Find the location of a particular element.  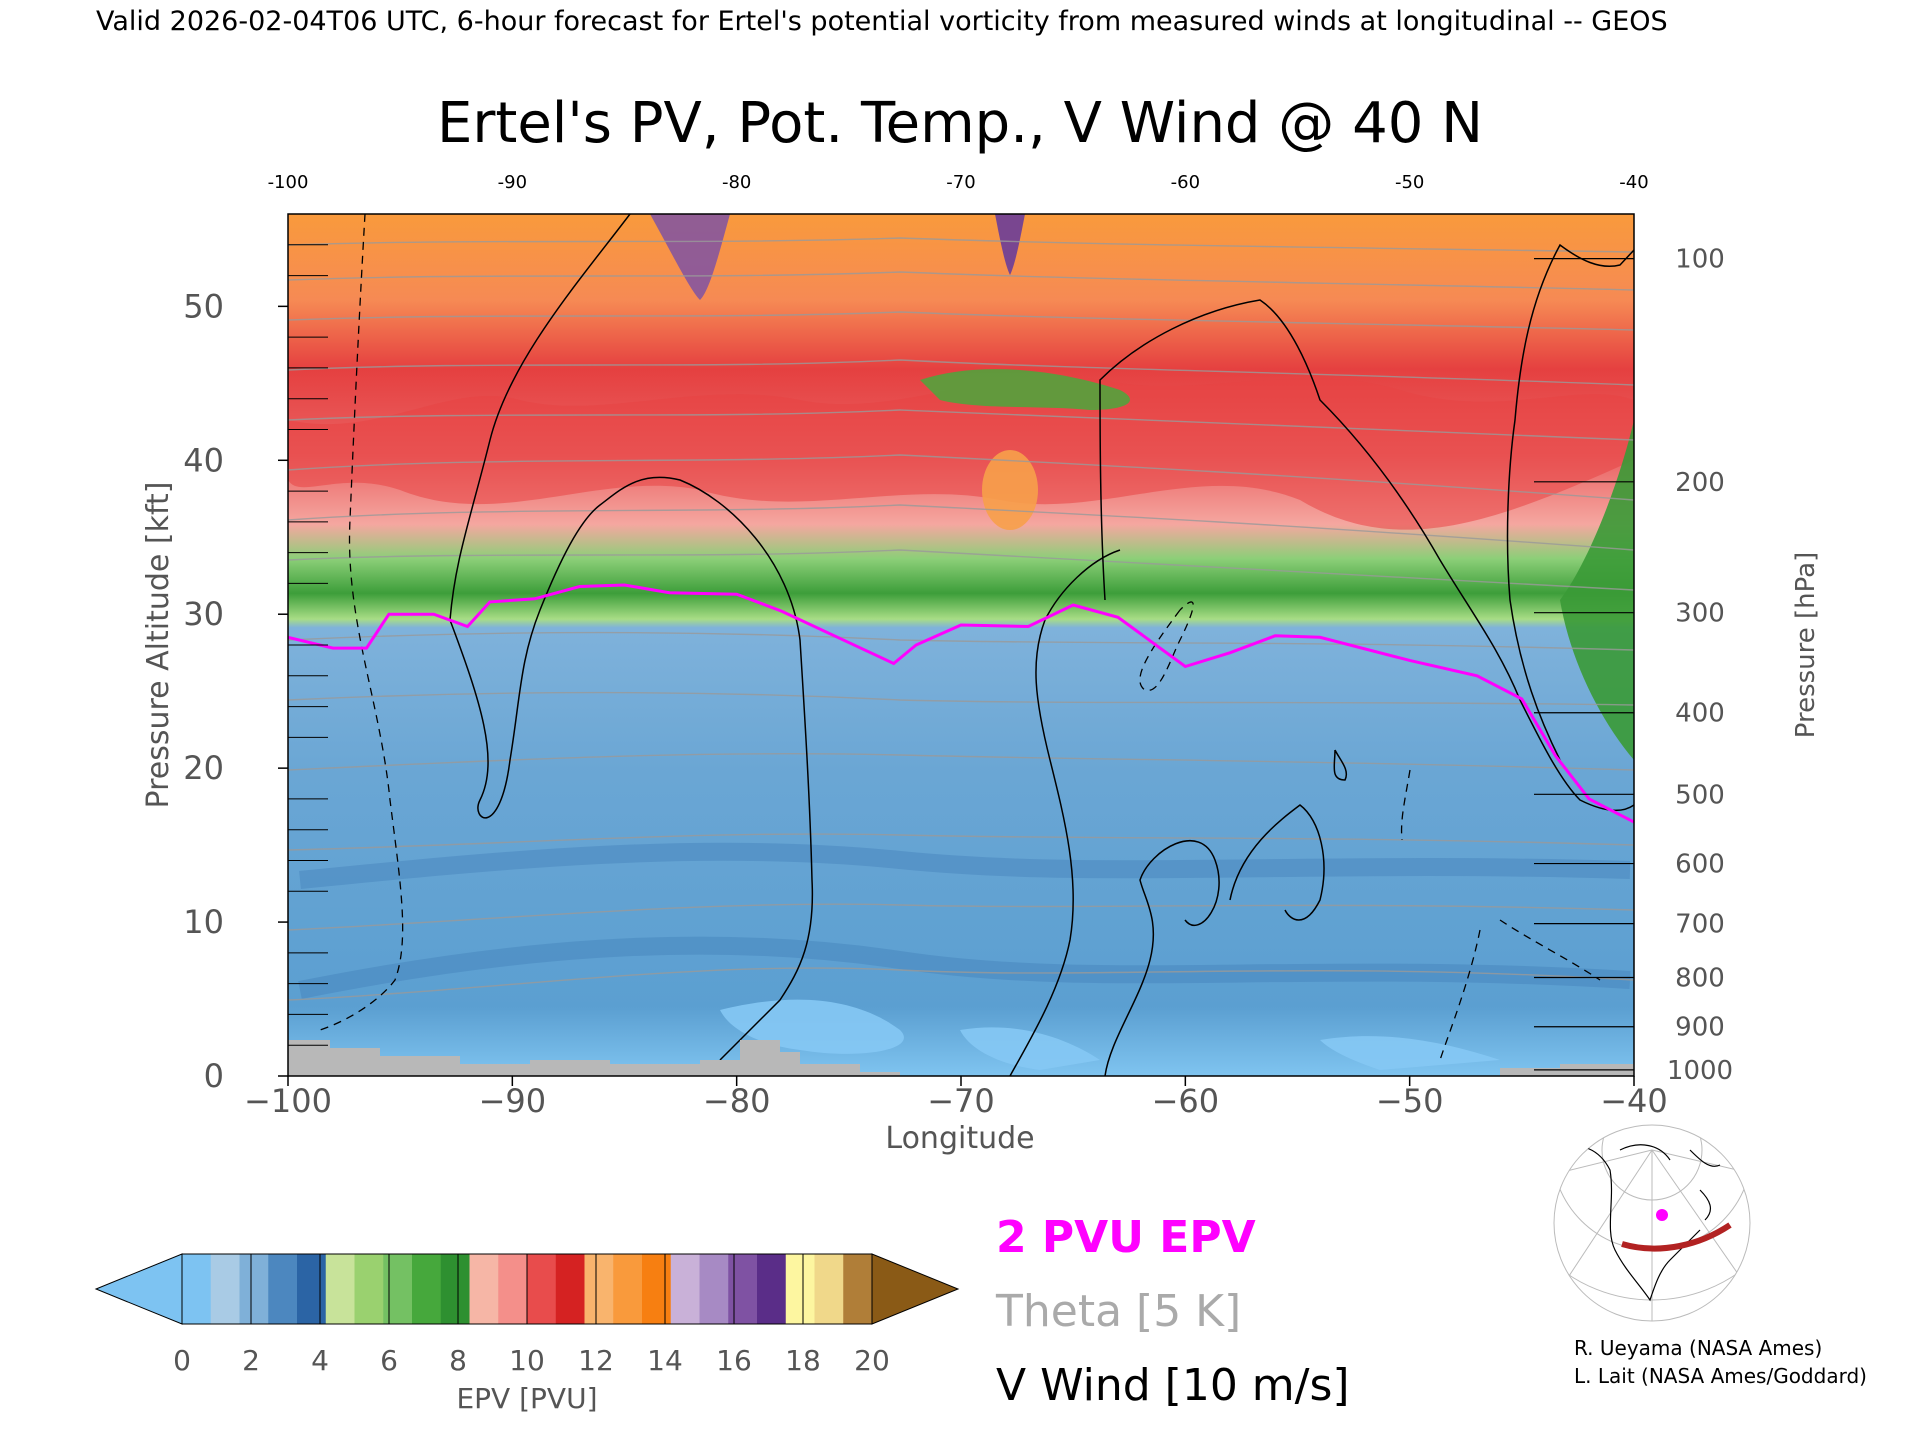

north-america-outline is located at coordinates (1640, 1223).